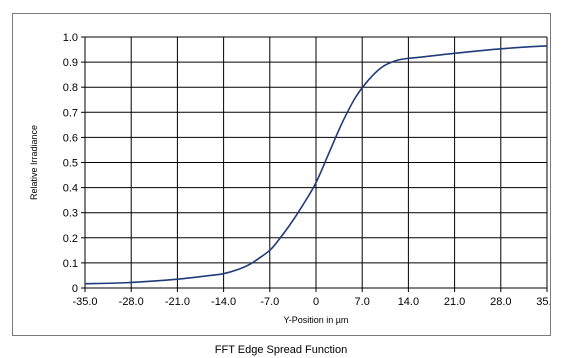 The width and height of the screenshot is (562, 358). Describe the element at coordinates (70, 239) in the screenshot. I see `y-tick-label: 0.2` at that location.